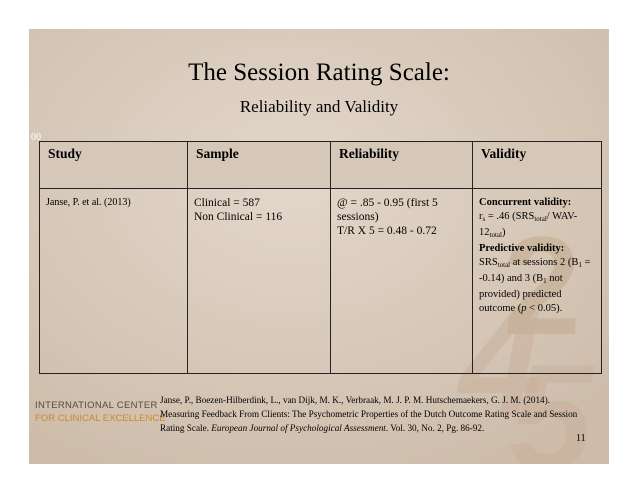 The width and height of the screenshot is (638, 493). I want to click on slide-title: The Session Rating Scale:, so click(319, 72).